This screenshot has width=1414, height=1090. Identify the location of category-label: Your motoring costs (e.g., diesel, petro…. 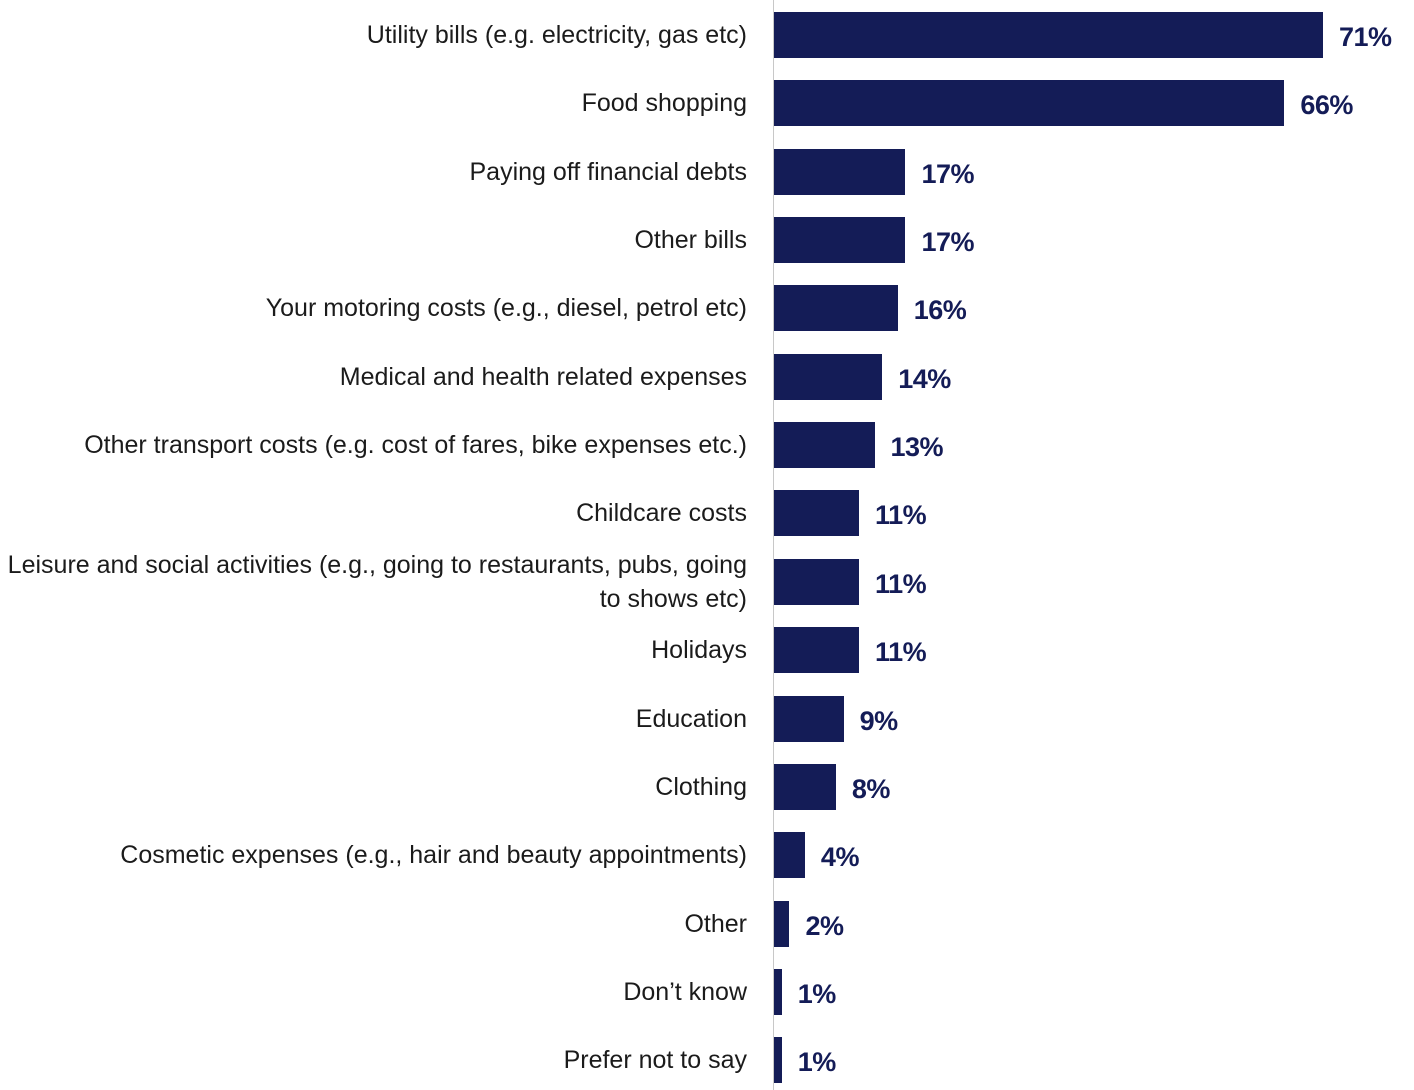
(506, 308).